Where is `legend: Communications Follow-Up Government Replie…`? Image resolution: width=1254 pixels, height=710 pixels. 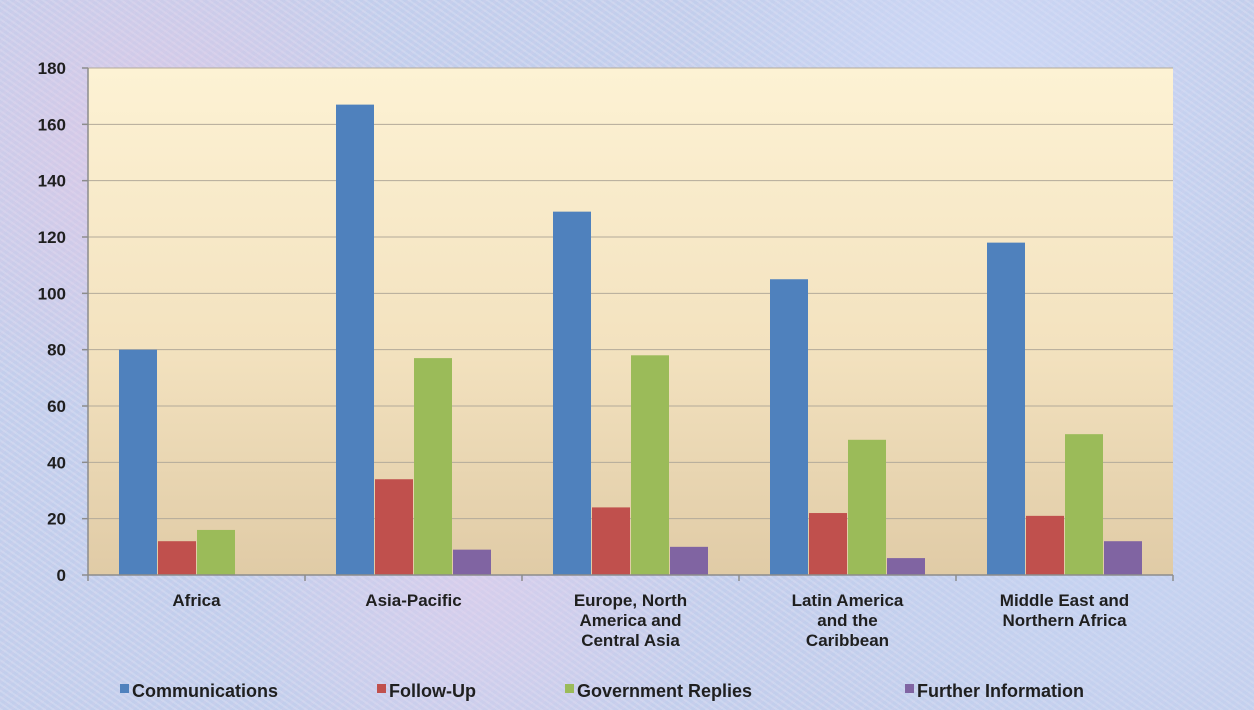
legend: Communications Follow-Up Government Replie… is located at coordinates (602, 691).